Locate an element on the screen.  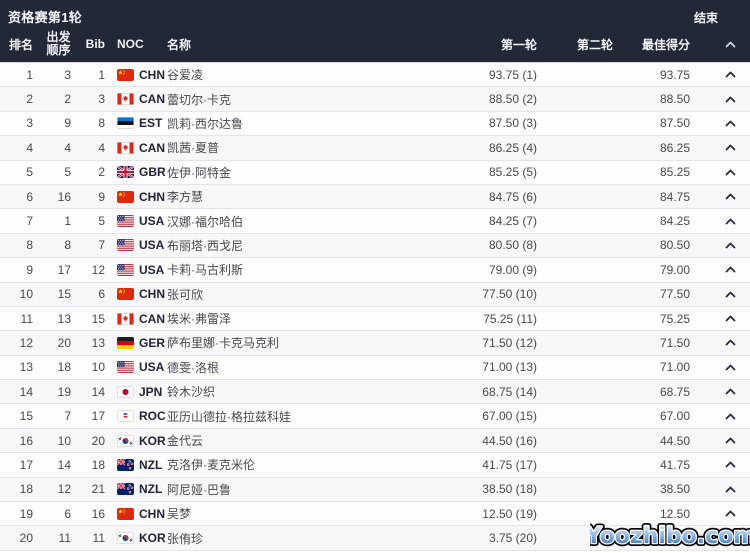
bib-cell: 3 is located at coordinates (89, 99).